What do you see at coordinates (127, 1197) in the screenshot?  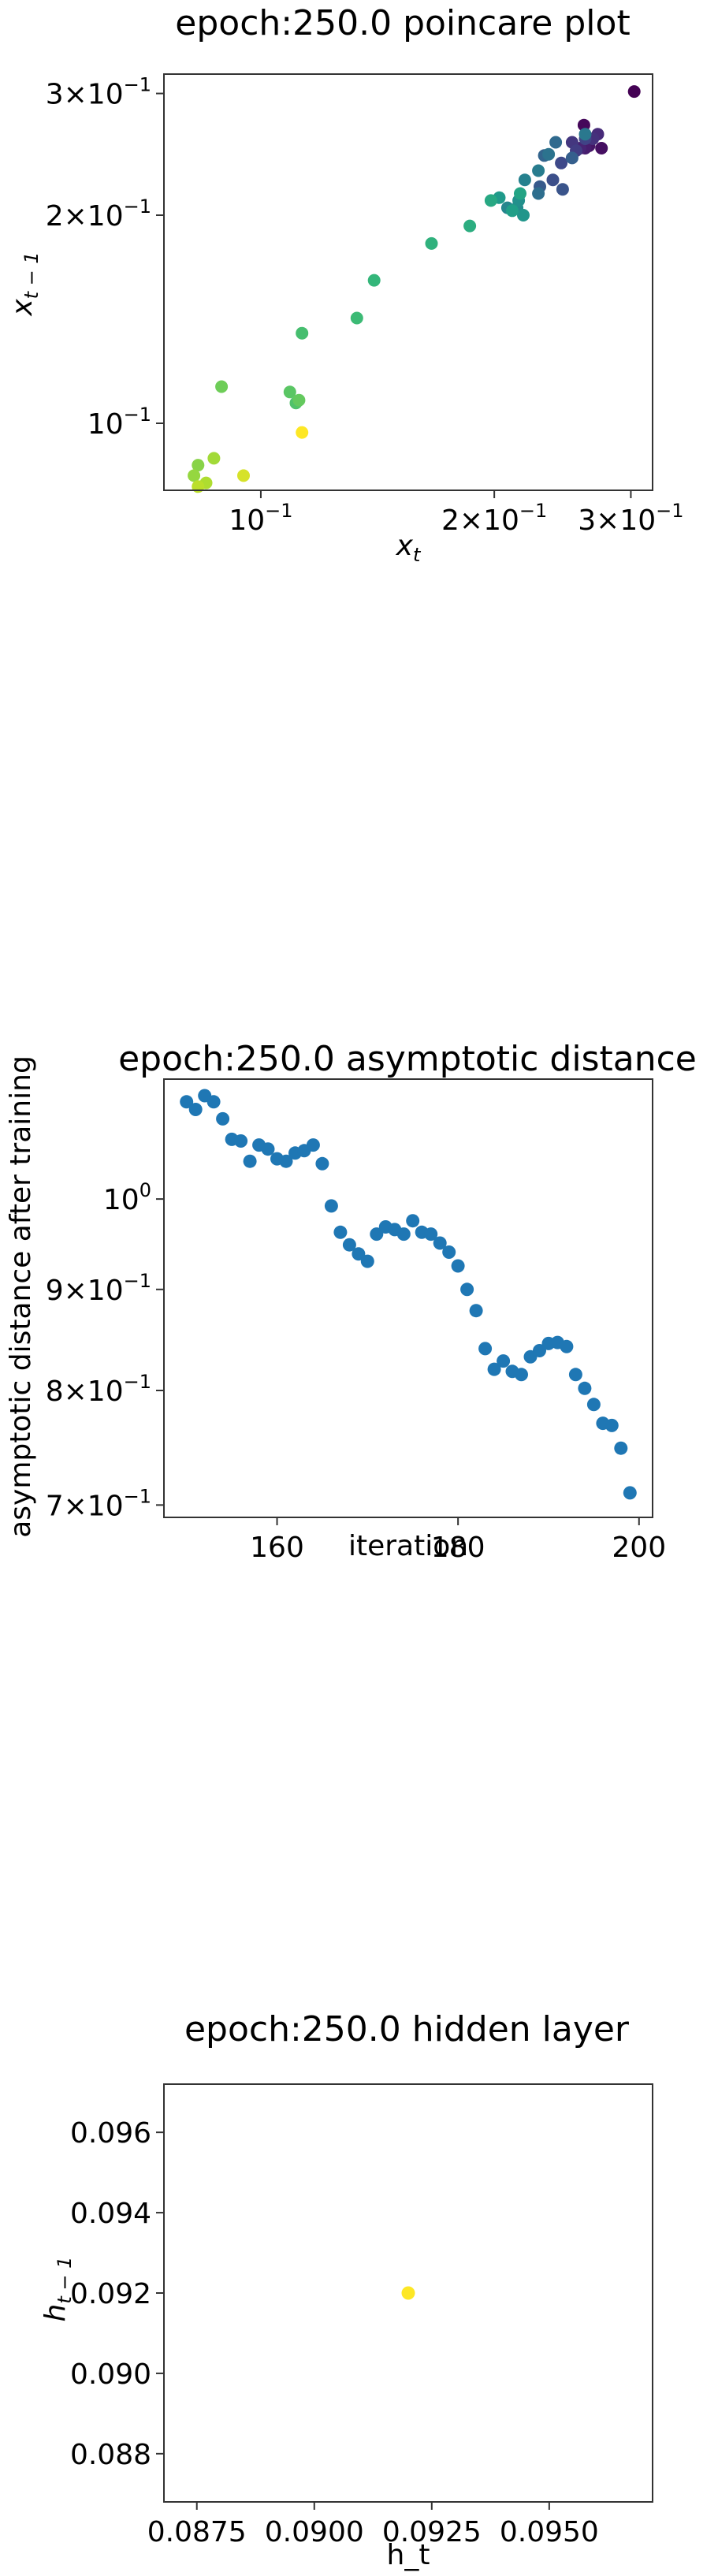 I see `y-tick-label: 10⁰` at bounding box center [127, 1197].